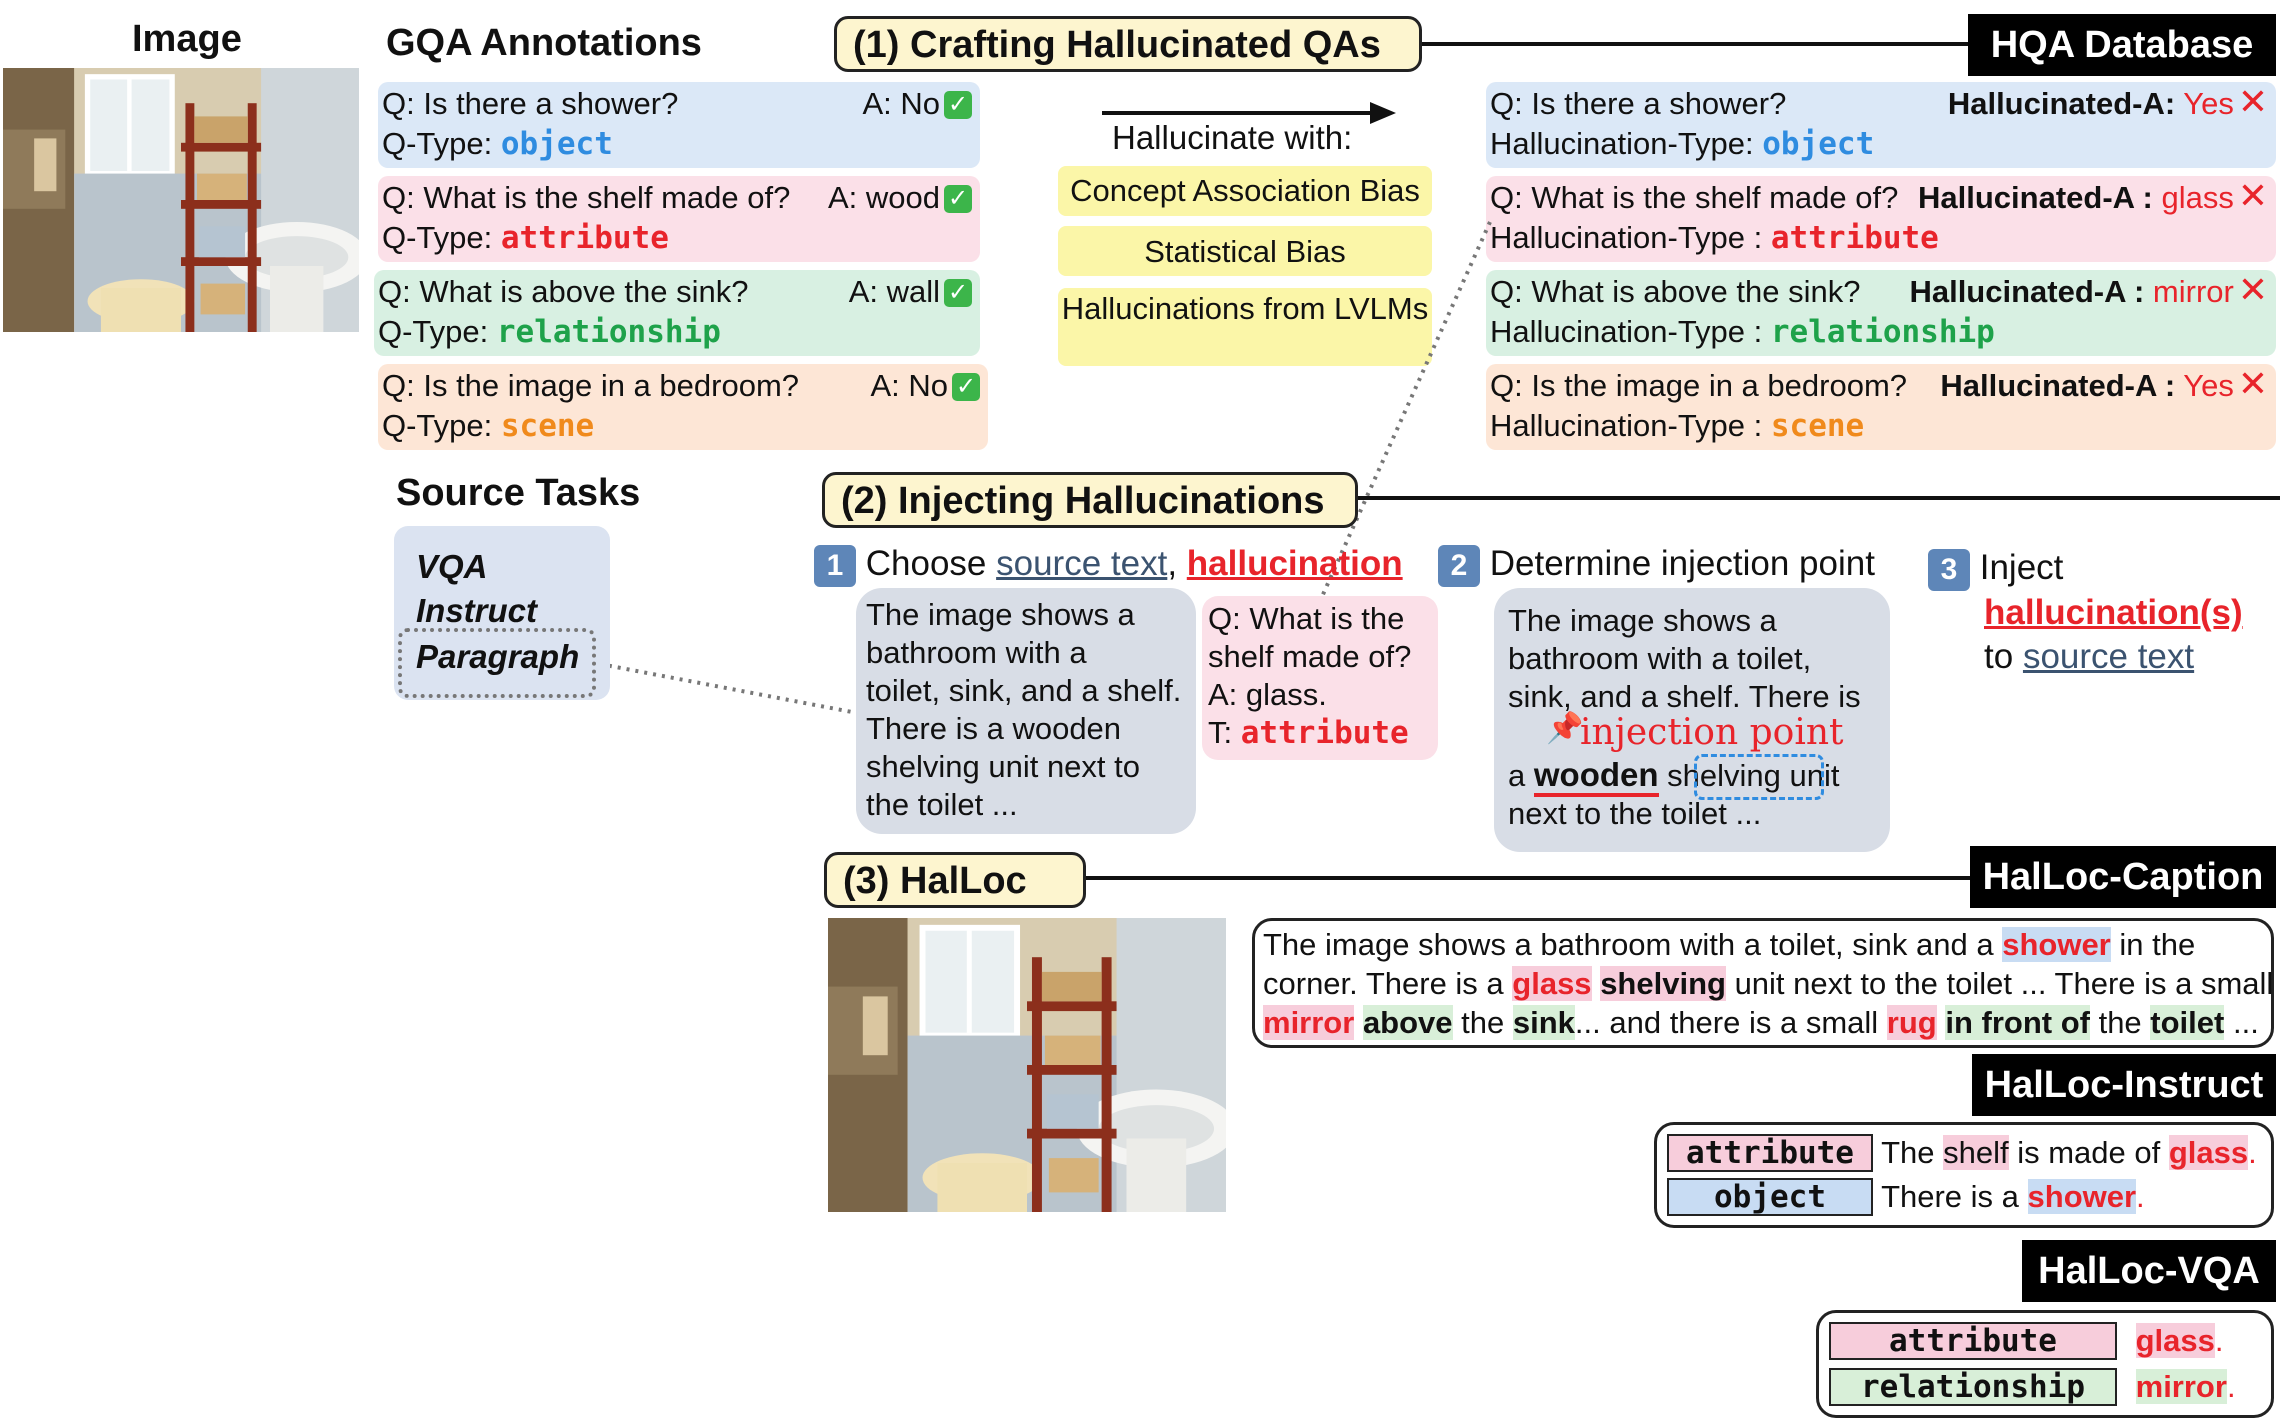  I want to click on hqa-question: Q: Is there a shower?, so click(1638, 103).